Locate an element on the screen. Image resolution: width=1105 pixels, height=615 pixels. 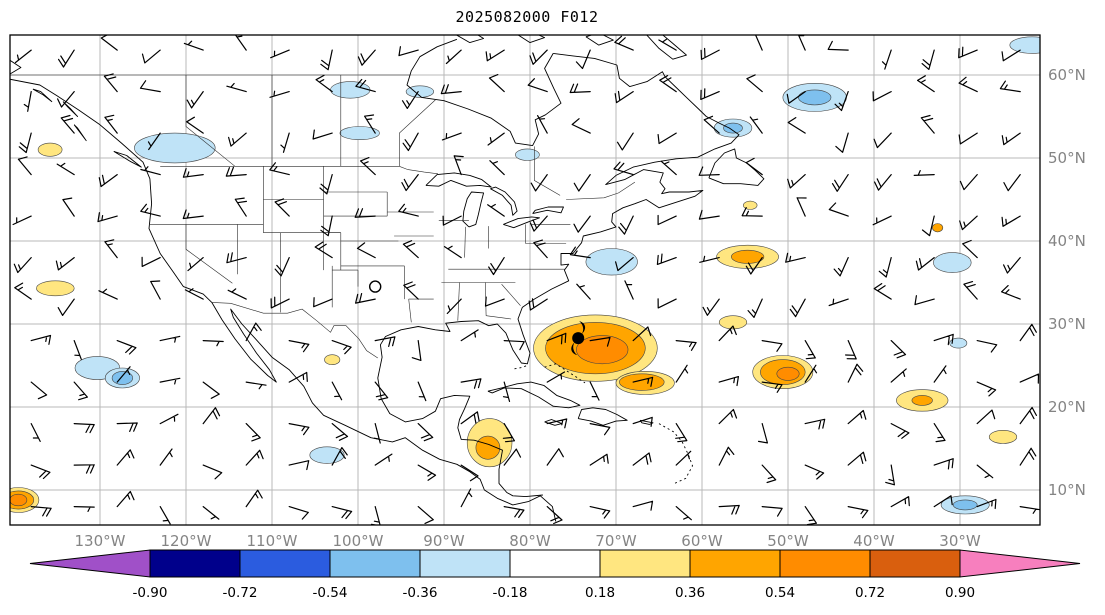
lon-tick-label: 80°W is located at coordinates (530, 541).